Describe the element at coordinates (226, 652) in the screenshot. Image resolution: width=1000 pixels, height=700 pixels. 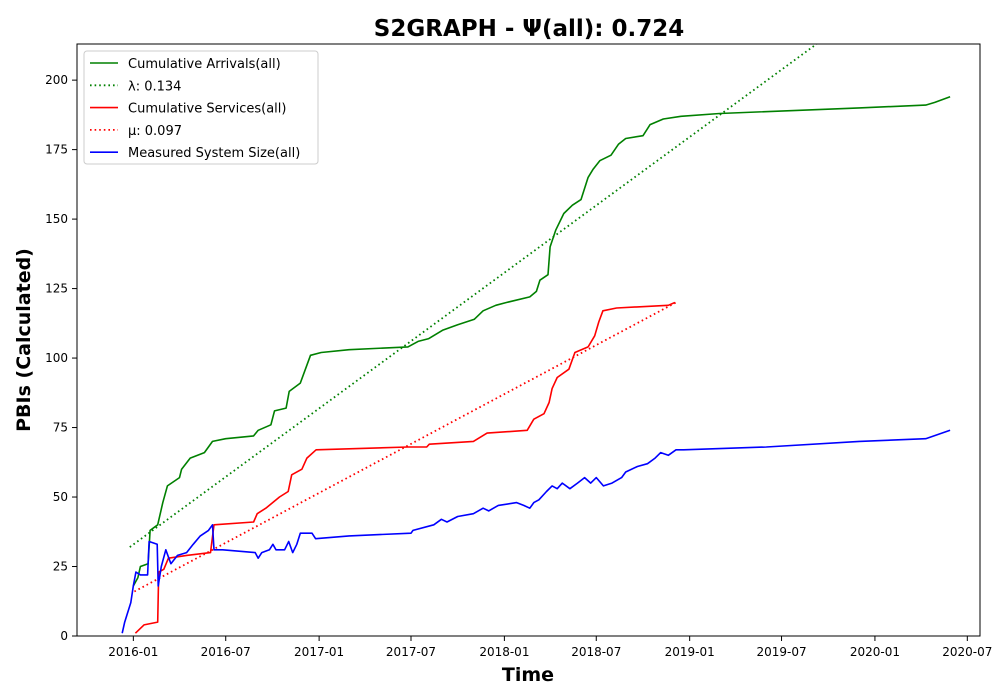
I see `x-tick-label: 2016-07` at that location.